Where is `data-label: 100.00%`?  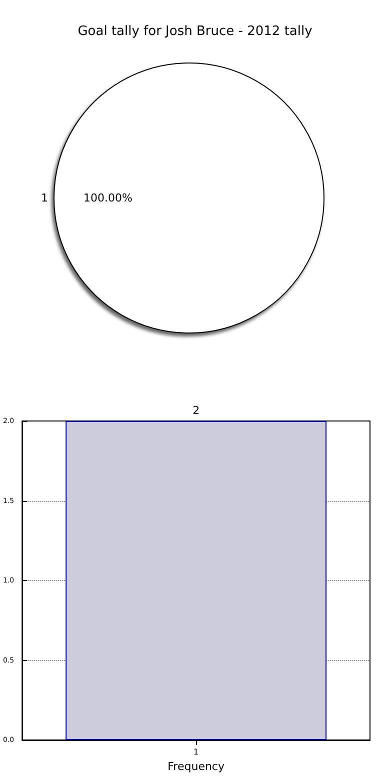 data-label: 100.00% is located at coordinates (108, 198).